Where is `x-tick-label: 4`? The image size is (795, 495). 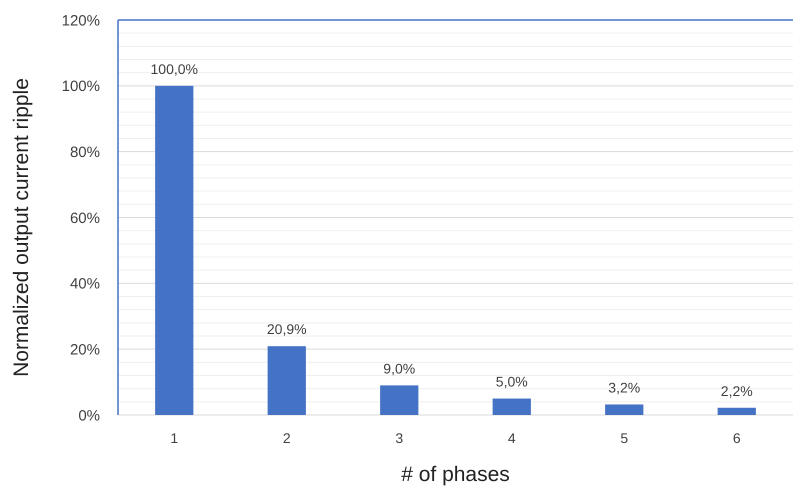
x-tick-label: 4 is located at coordinates (512, 438).